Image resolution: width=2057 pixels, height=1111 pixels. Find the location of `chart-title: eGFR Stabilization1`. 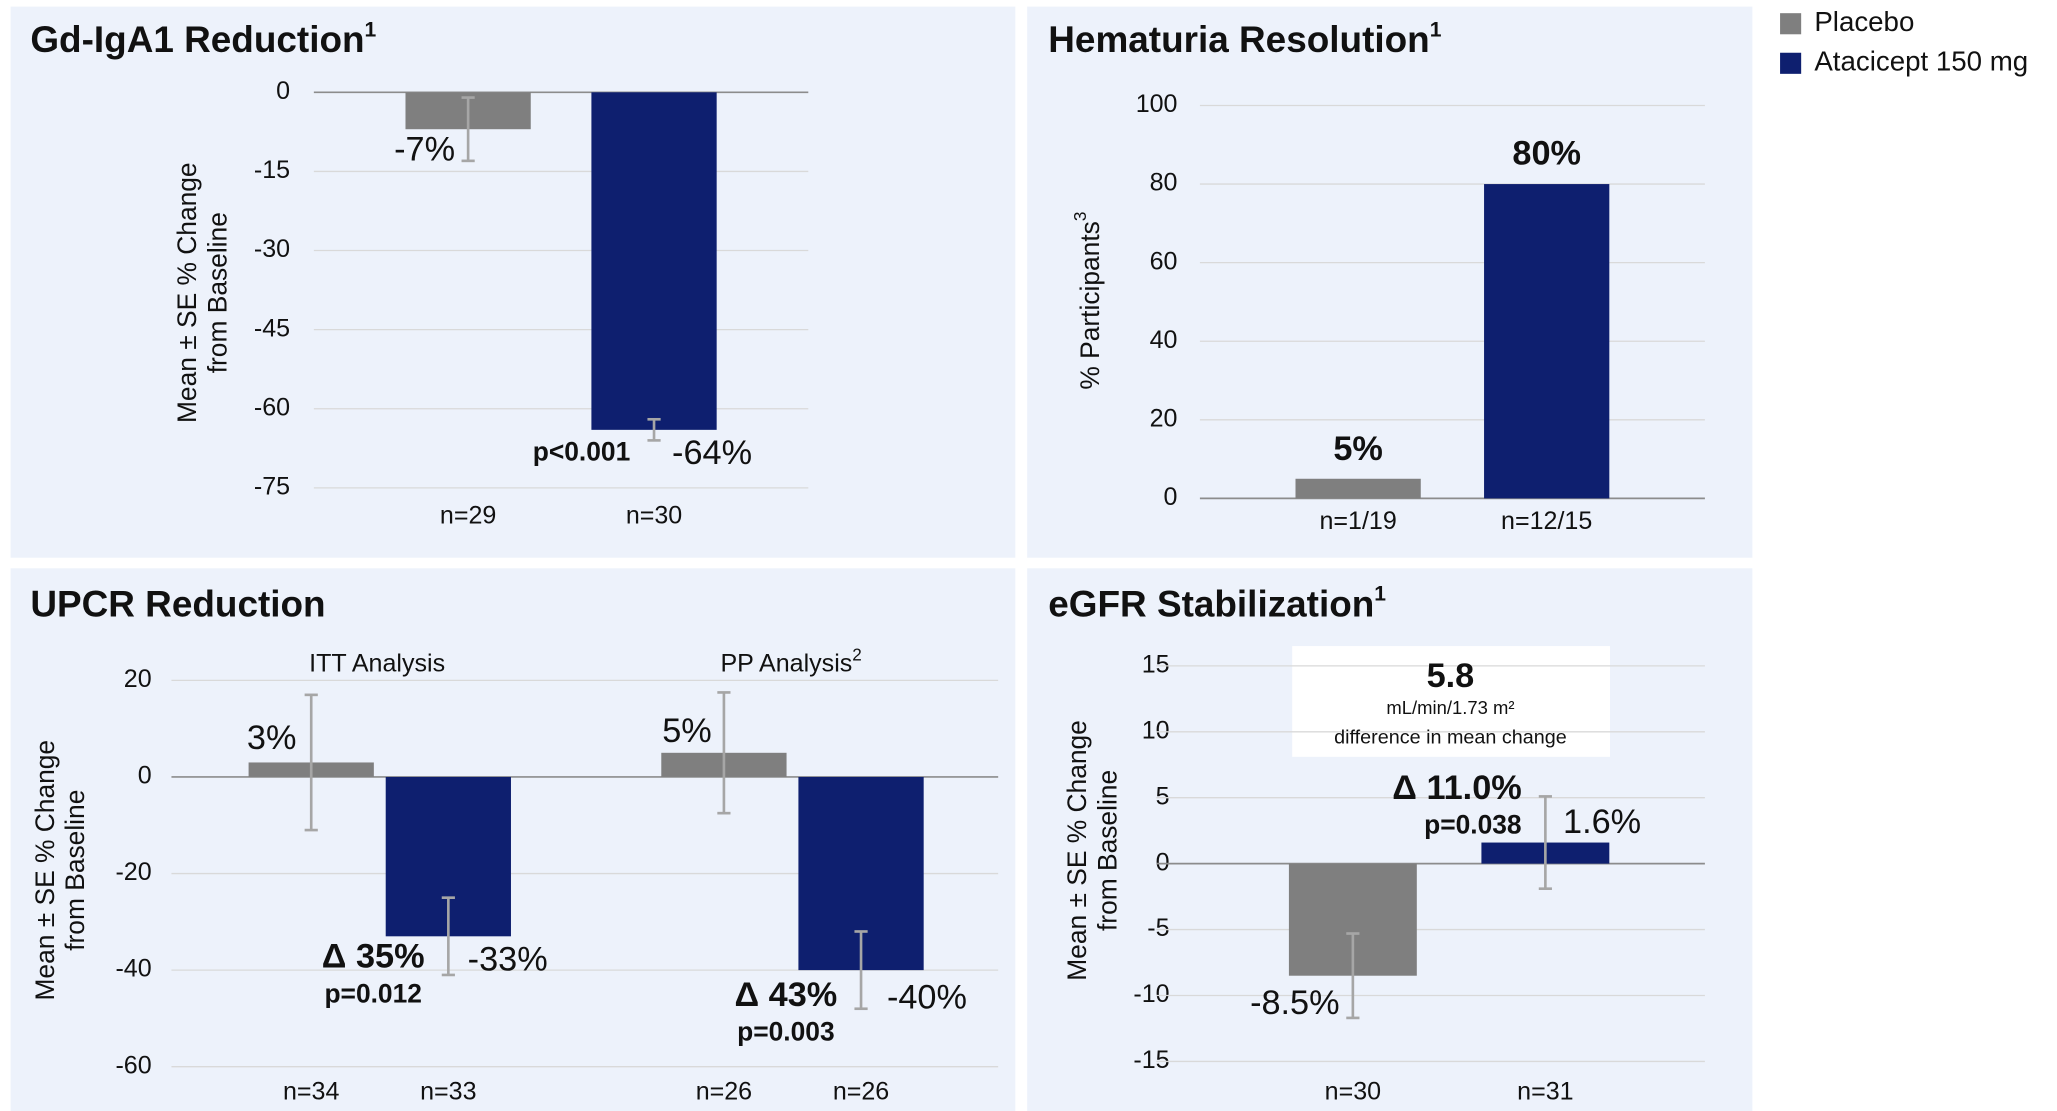

chart-title: eGFR Stabilization1 is located at coordinates (1217, 603).